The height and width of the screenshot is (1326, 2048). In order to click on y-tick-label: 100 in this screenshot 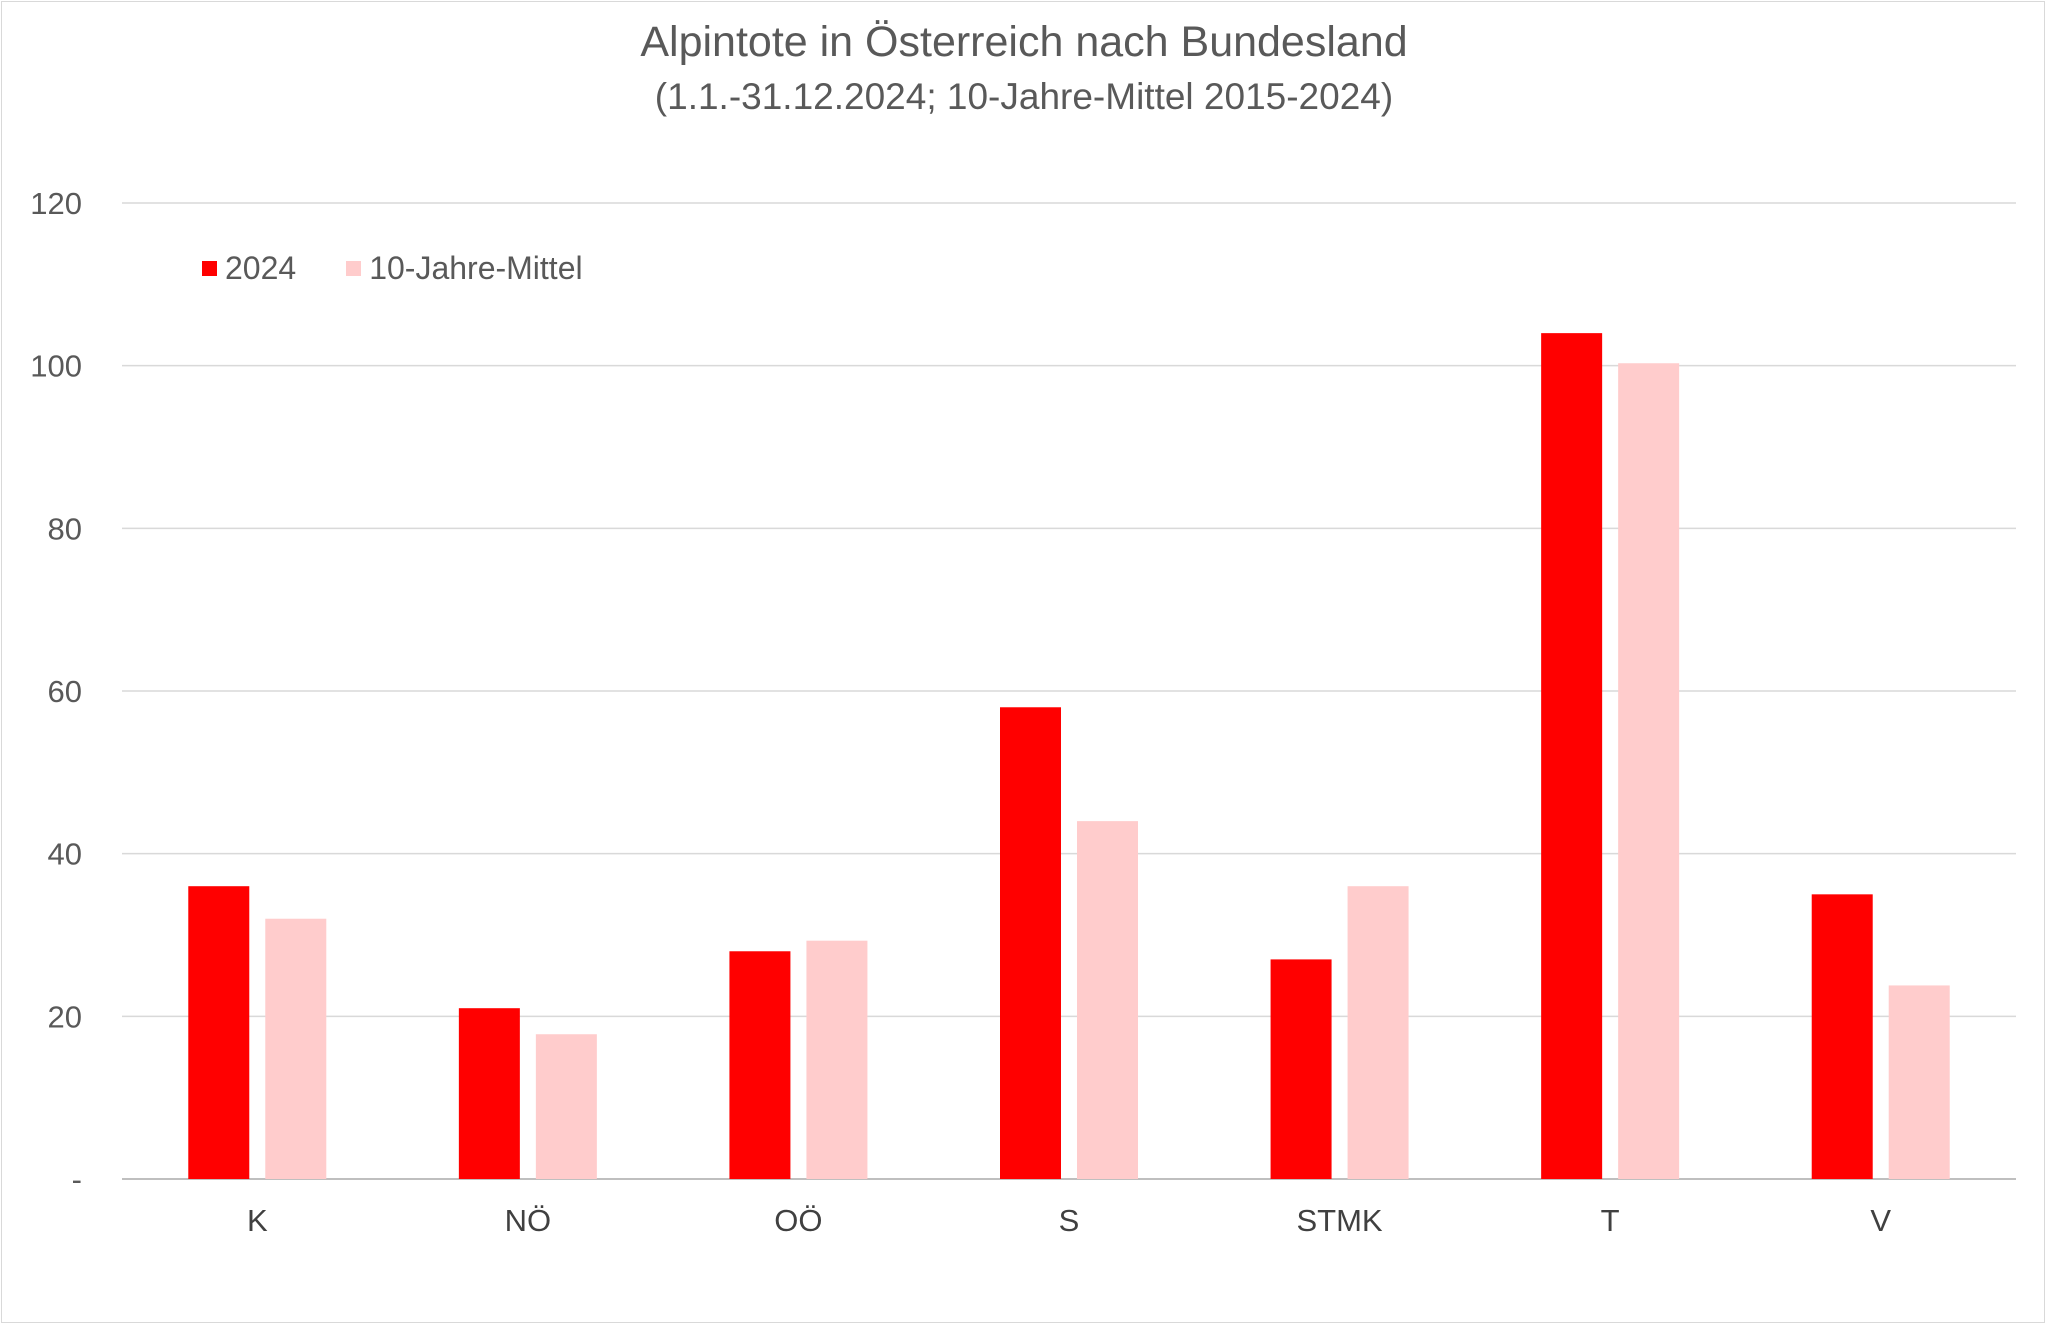, I will do `click(56, 366)`.